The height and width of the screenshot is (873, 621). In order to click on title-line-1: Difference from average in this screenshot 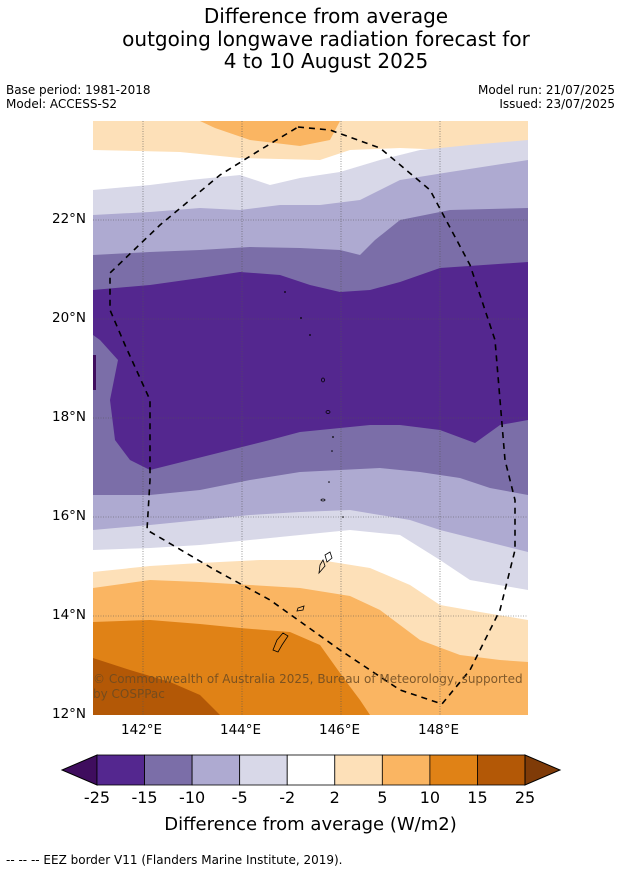, I will do `click(326, 16)`.